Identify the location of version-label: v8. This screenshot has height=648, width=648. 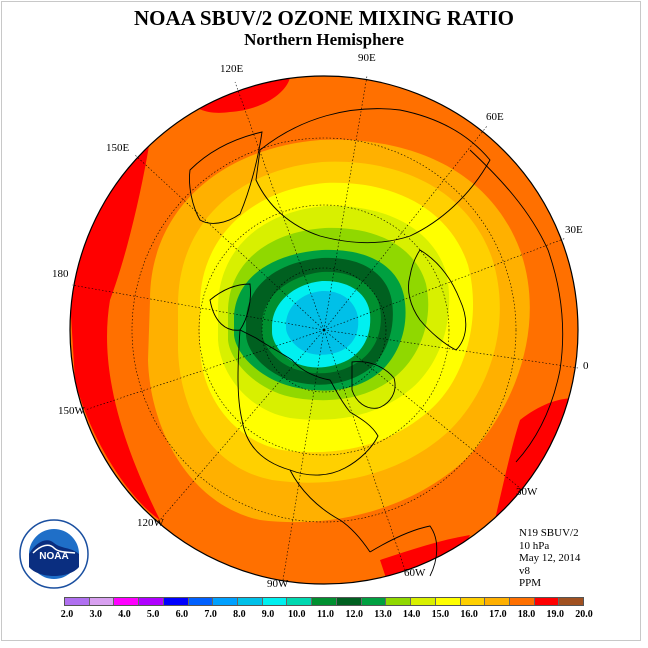
(524, 570).